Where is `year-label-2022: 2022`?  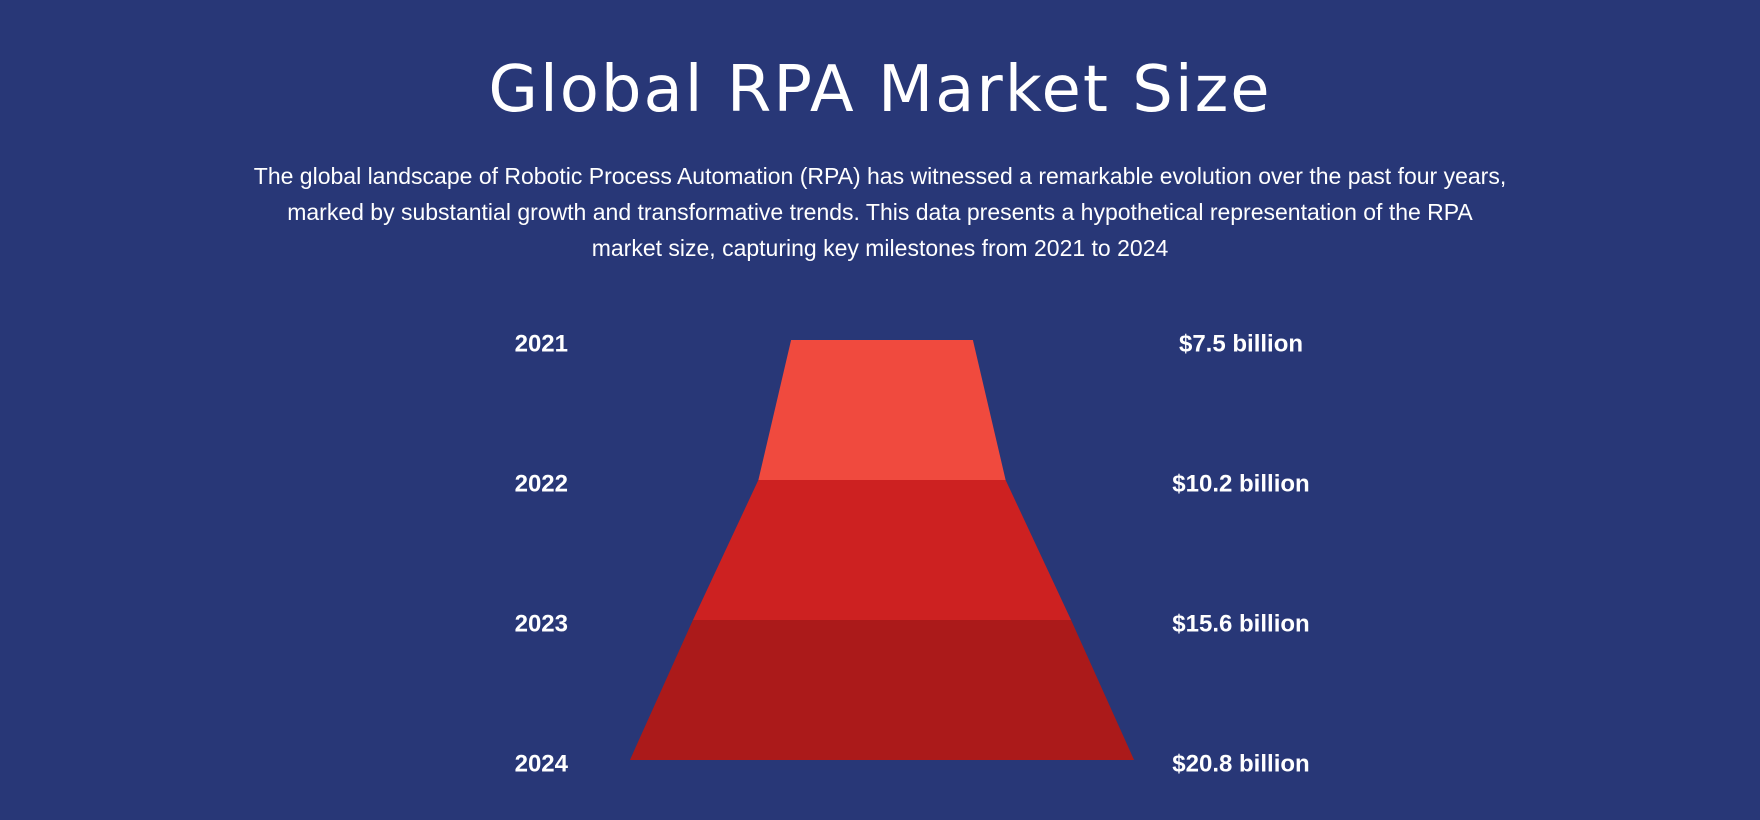
year-label-2022: 2022 is located at coordinates (541, 483).